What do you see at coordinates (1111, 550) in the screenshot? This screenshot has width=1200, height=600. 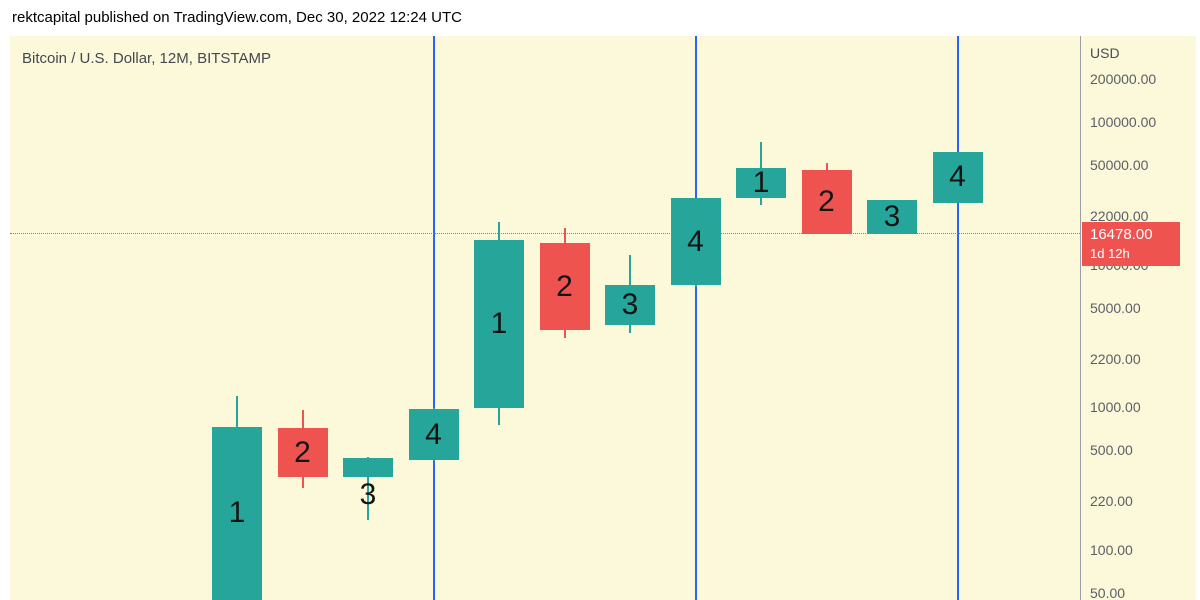 I see `price-axis-tick: 100.00` at bounding box center [1111, 550].